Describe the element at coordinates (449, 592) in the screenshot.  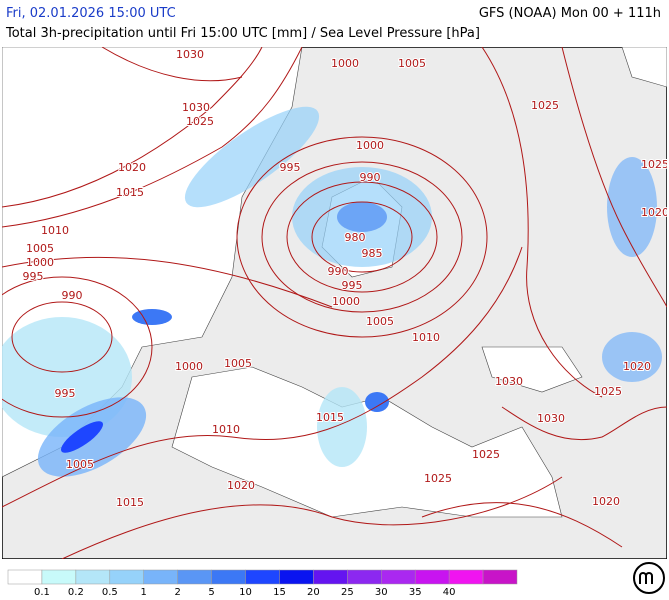
I see `legend-label: 40` at that location.